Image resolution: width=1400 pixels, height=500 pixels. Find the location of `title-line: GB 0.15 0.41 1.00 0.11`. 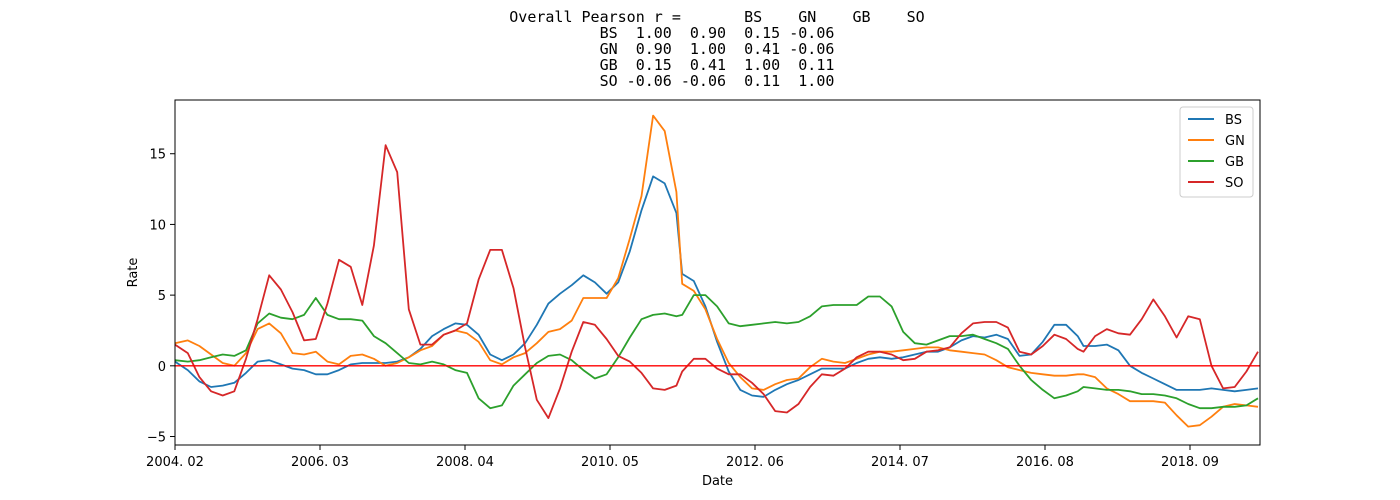

title-line: GB 0.15 0.41 1.00 0.11 is located at coordinates (717, 65).